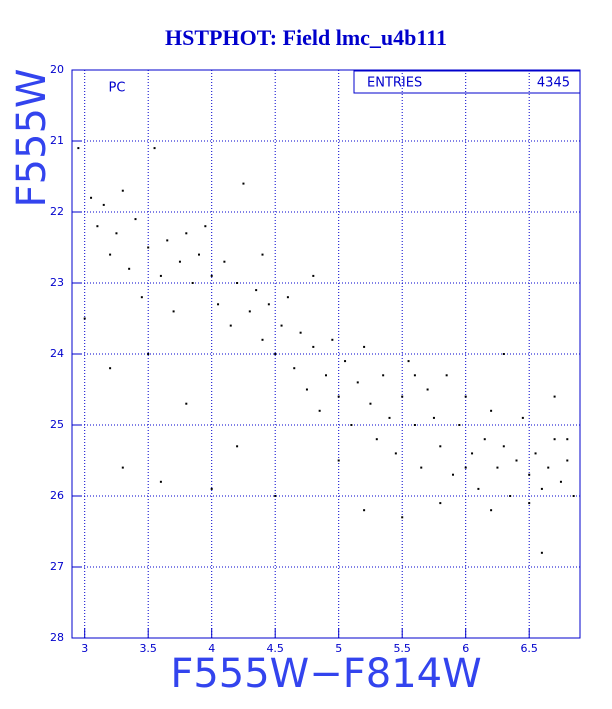 This screenshot has width=612, height=709. What do you see at coordinates (211, 648) in the screenshot?
I see `x-tick-label: 4` at bounding box center [211, 648].